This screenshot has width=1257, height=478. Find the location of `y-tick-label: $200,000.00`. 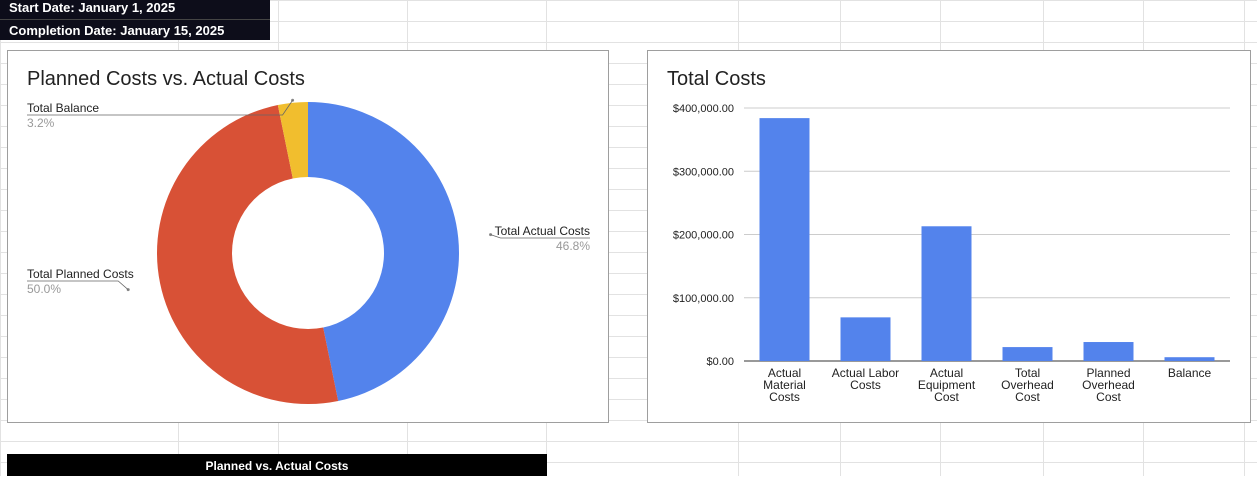

y-tick-label: $200,000.00 is located at coordinates (703, 236).